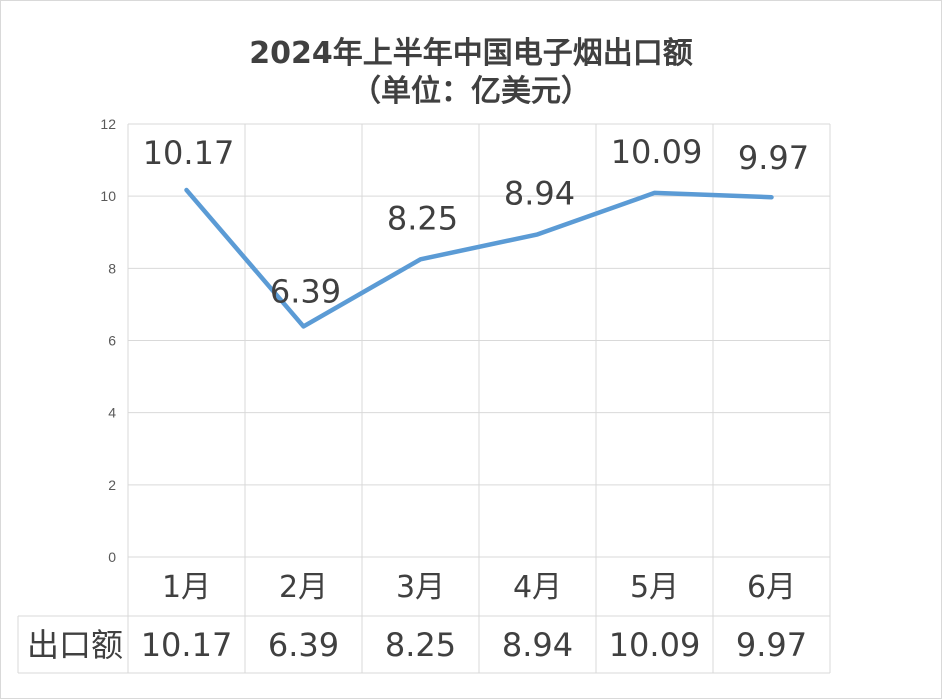 This screenshot has height=699, width=942. Describe the element at coordinates (654, 587) in the screenshot. I see `x-tick-label: 5月` at that location.